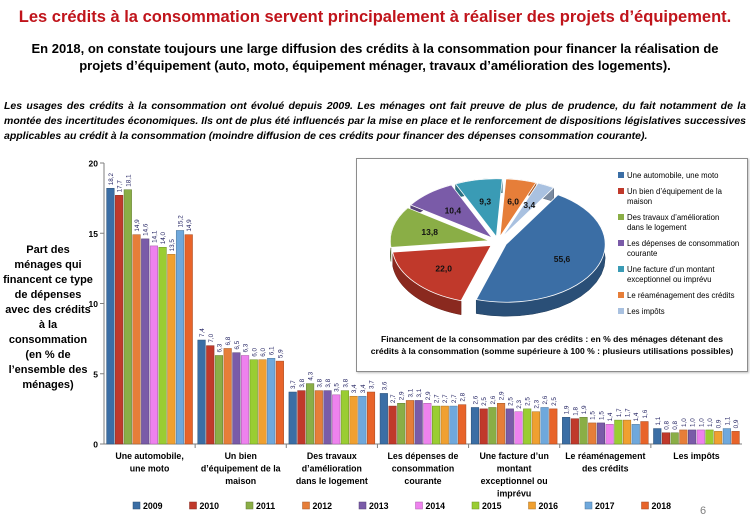 The height and width of the screenshot is (523, 750). I want to click on bar-value-label: 3,6, so click(384, 385).